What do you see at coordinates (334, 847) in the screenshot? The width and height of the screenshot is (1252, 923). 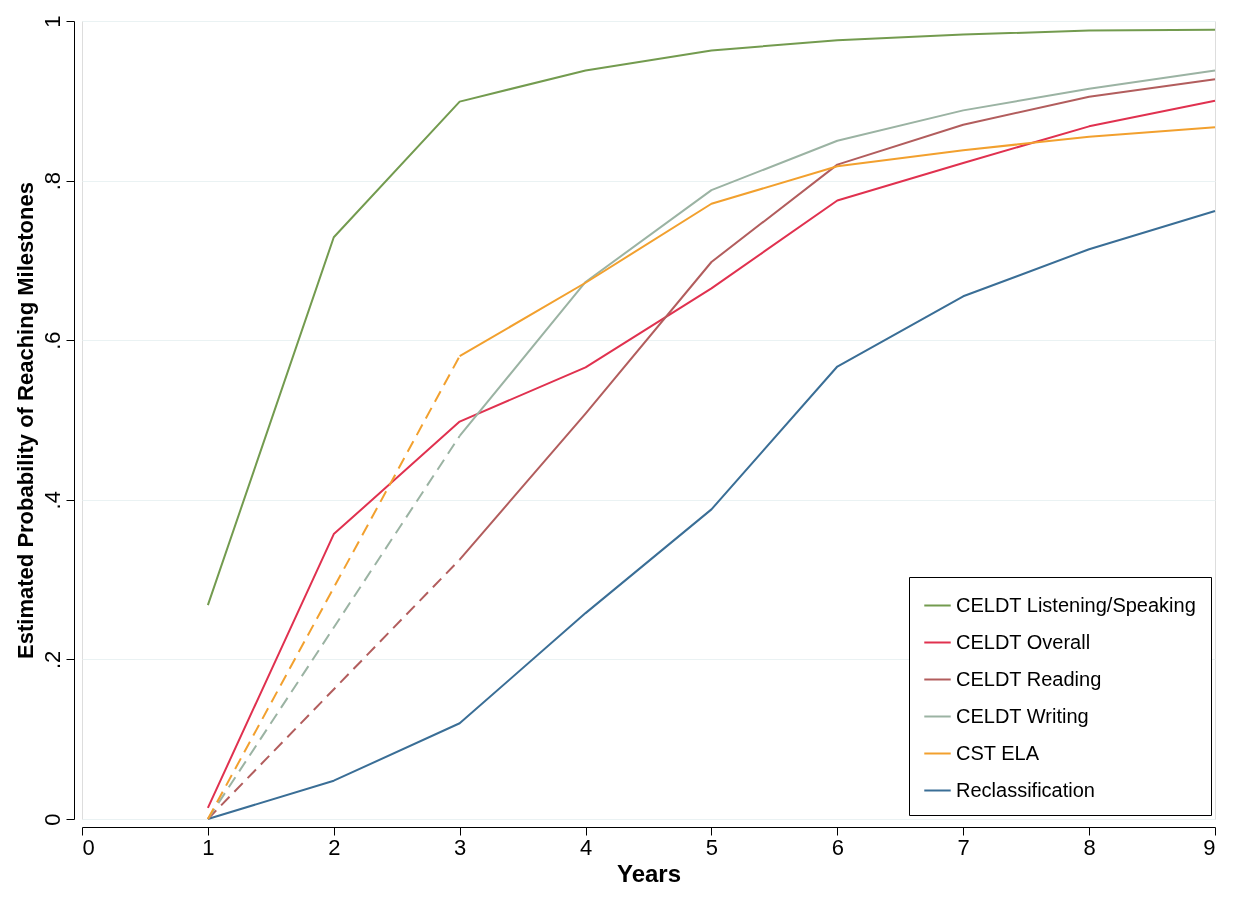 I see `x-tick-label: 2` at bounding box center [334, 847].